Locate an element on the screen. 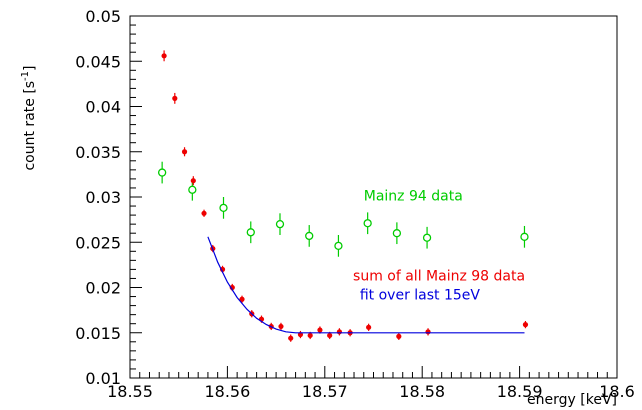  y-tick-label: 0.01 is located at coordinates (103, 378).